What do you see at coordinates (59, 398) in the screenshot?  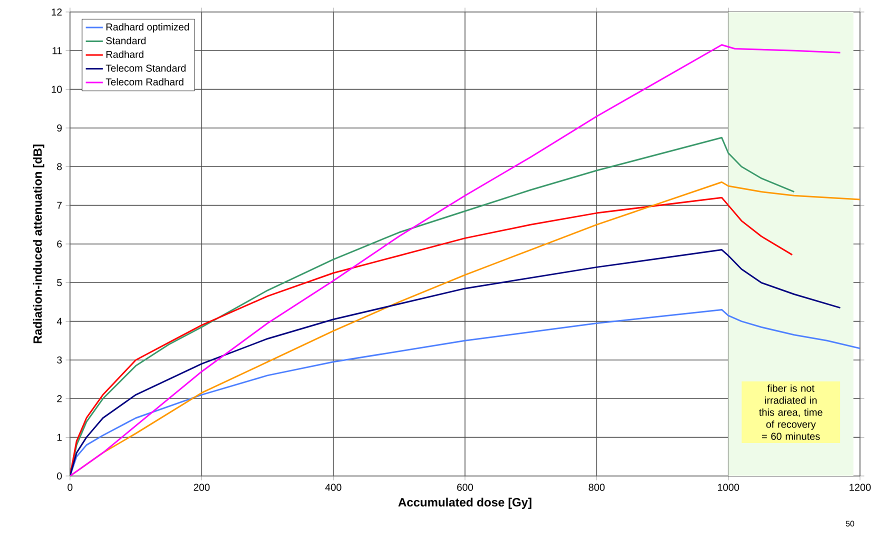 I see `y-tick-label: 2` at bounding box center [59, 398].